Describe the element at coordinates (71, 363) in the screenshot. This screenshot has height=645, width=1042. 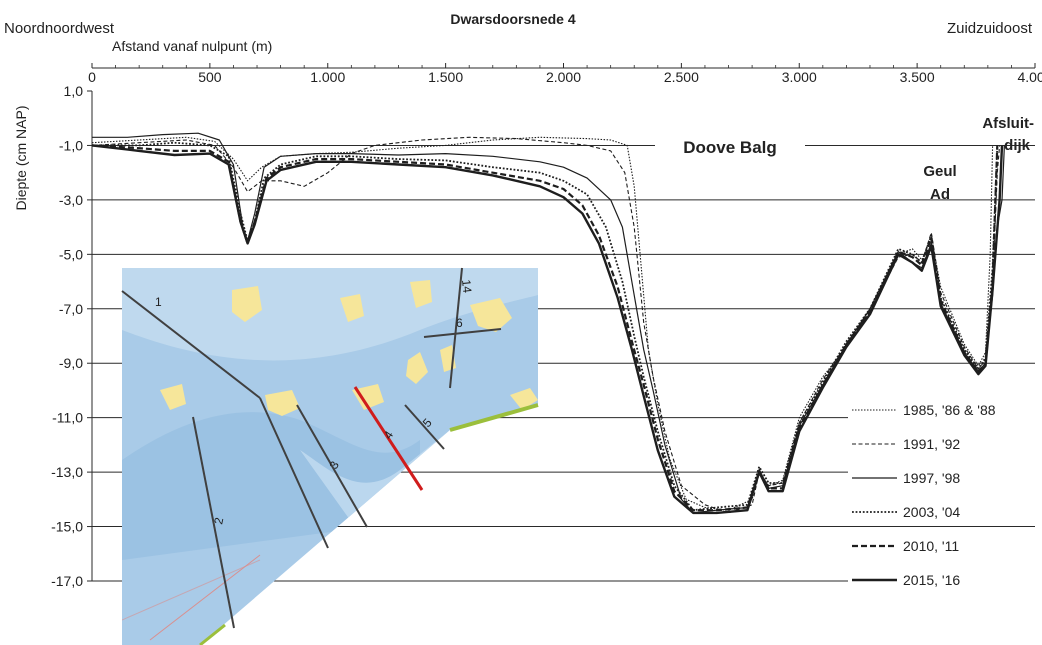
I see `y-tick-label: -9,0` at that location.